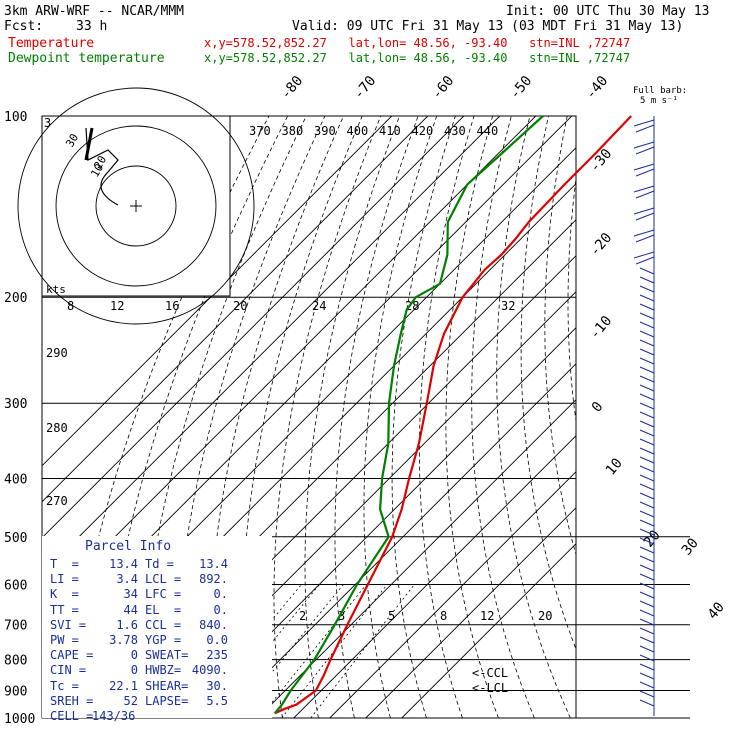 This screenshot has width=740, height=740. I want to click on parcel-label: T =, so click(64, 564).